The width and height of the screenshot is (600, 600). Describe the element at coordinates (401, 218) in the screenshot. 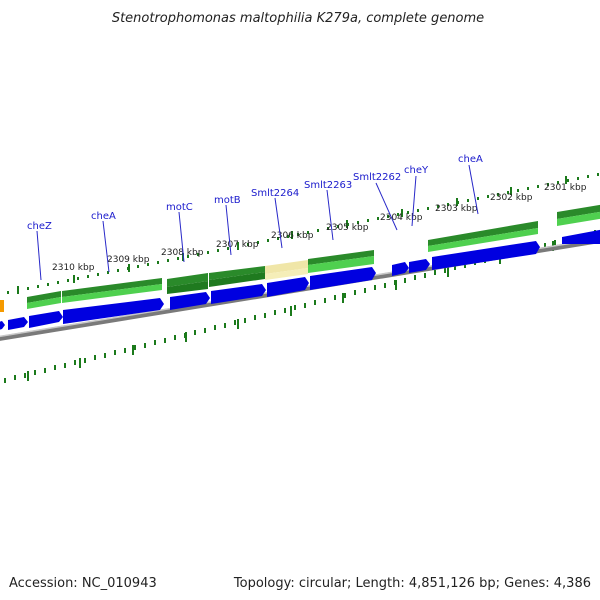

I see `scale-label: 2304 kbp` at that location.